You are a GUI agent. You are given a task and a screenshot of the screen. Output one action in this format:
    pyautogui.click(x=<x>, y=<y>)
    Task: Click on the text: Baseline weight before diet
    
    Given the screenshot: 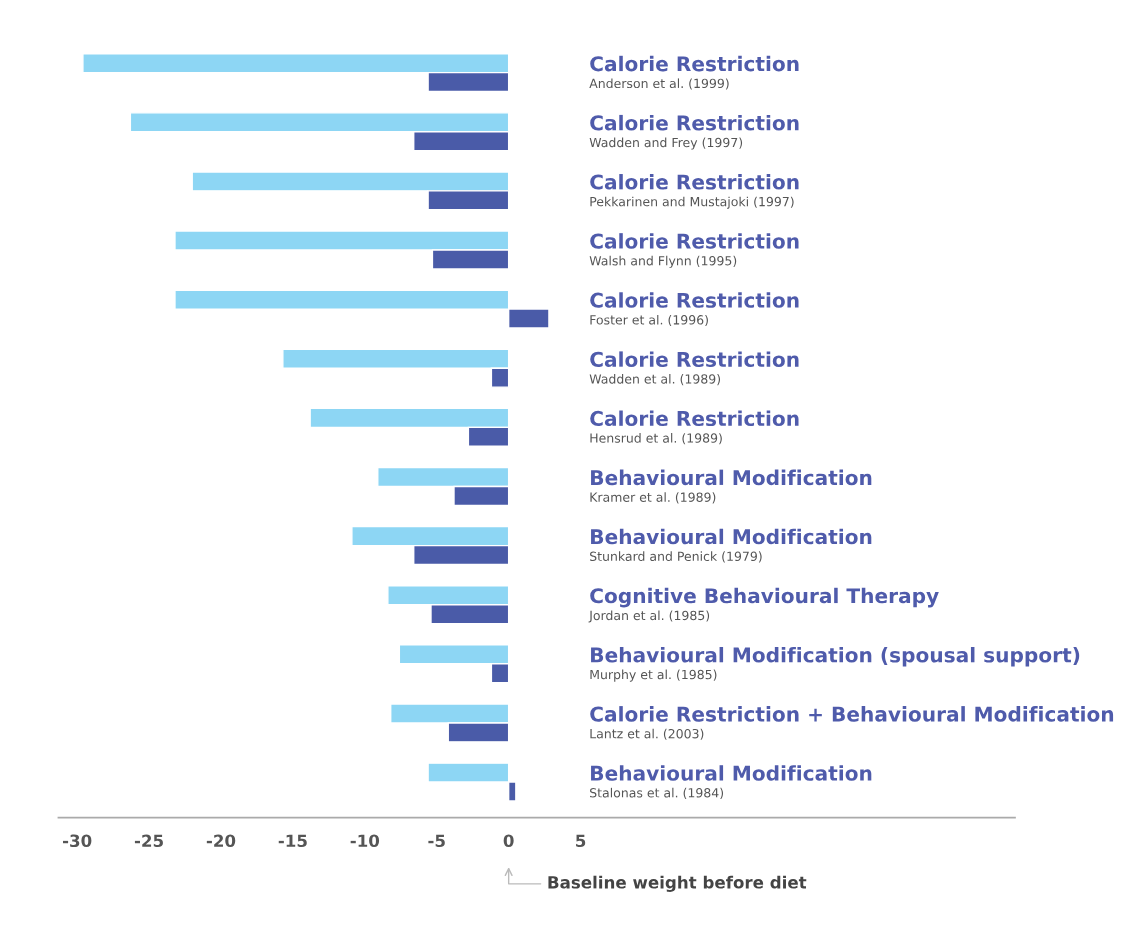 What is the action you would take?
    pyautogui.click(x=677, y=883)
    